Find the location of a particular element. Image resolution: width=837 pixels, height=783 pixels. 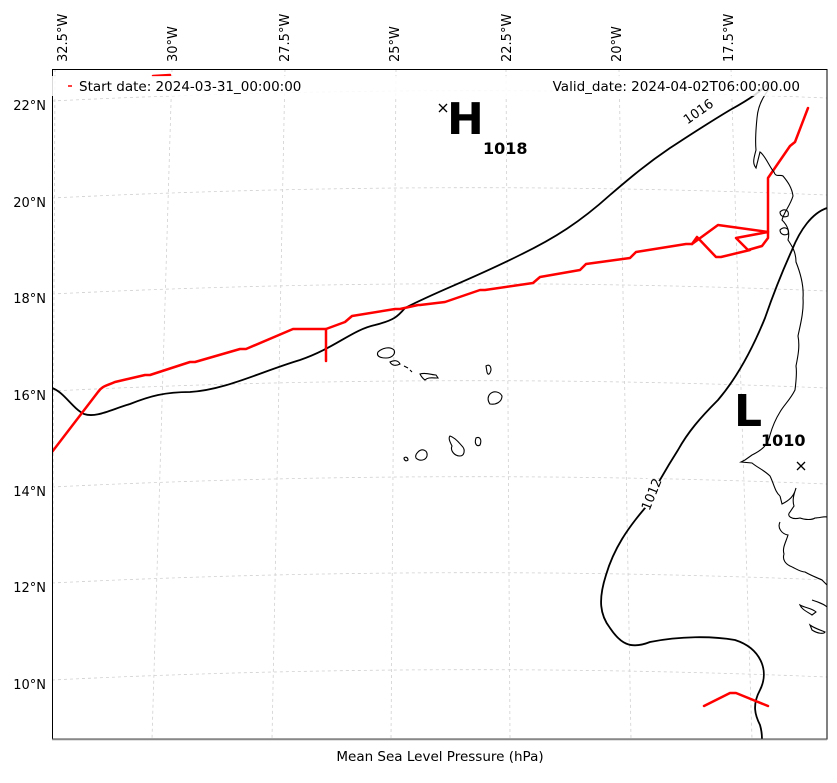

lat-label-22n: 22°N is located at coordinates (29, 106).